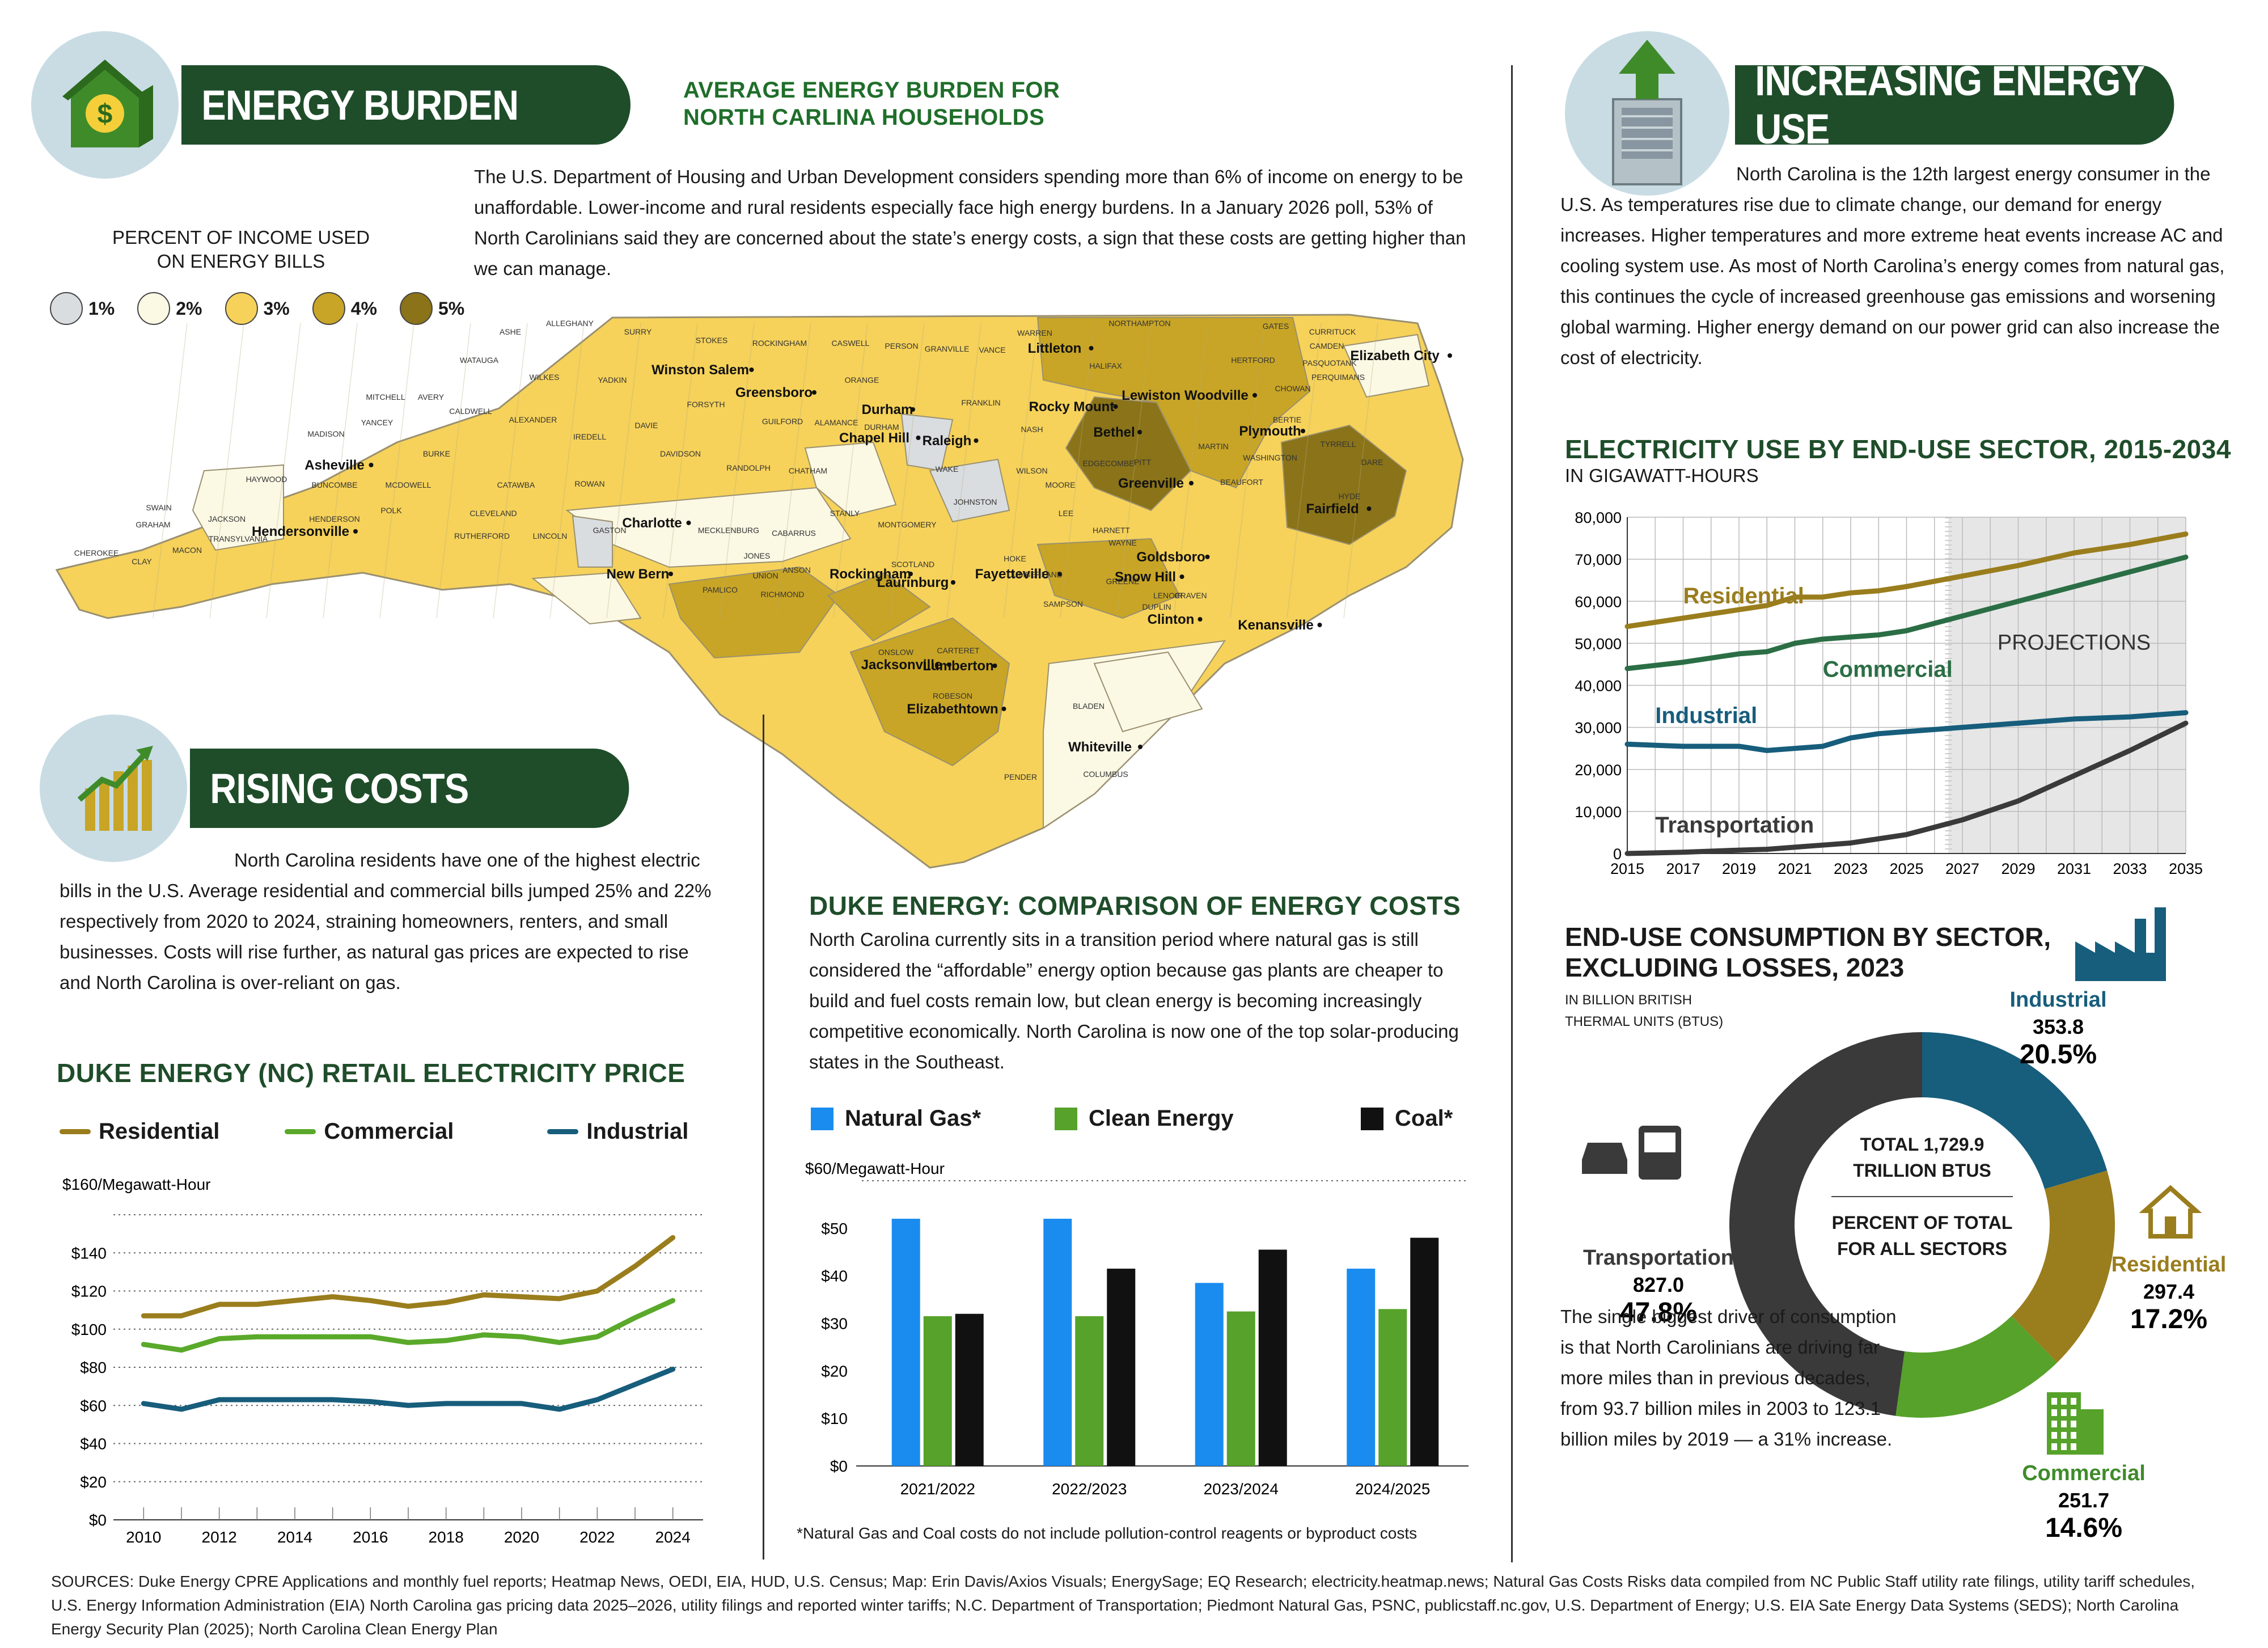 This screenshot has width=2268, height=1648. I want to click on map-label-cleveland: CLEVELAND, so click(493, 513).